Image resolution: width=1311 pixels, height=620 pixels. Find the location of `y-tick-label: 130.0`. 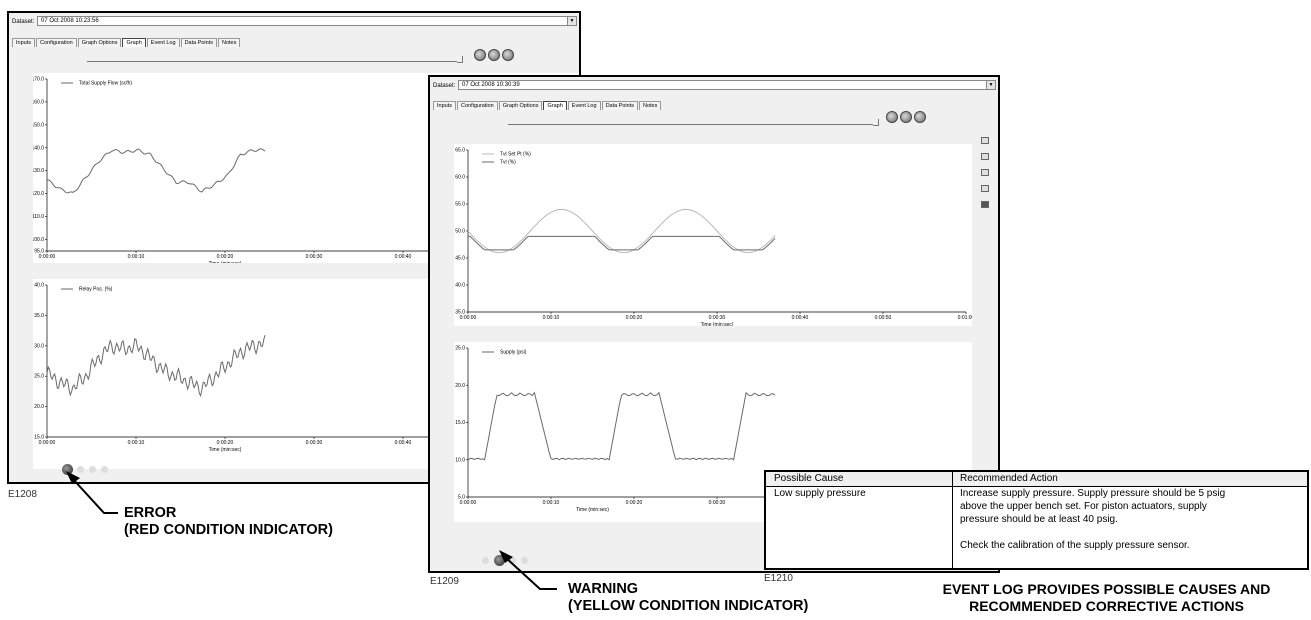

y-tick-label: 130.0 is located at coordinates (38, 171).